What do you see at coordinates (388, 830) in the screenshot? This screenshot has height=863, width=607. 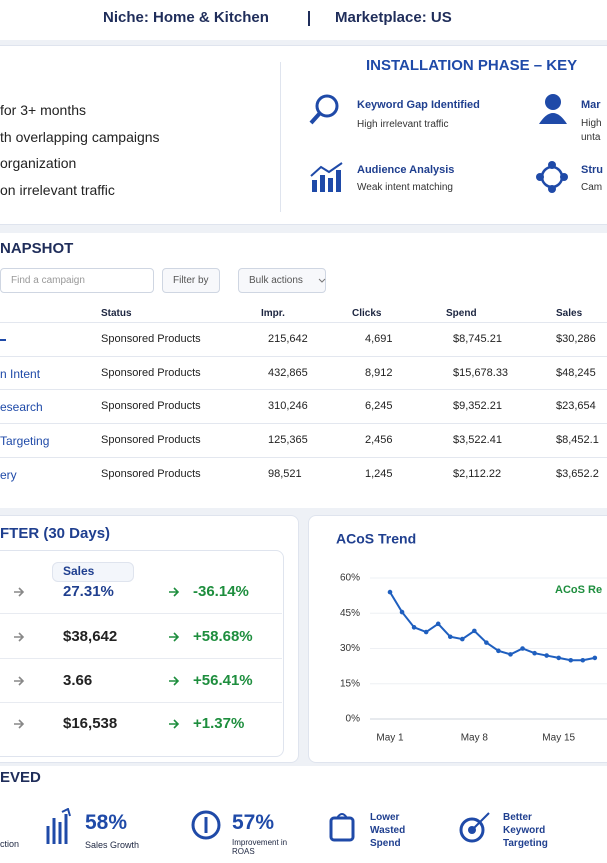 I see `stat-label: Lower Wasted Spend` at bounding box center [388, 830].